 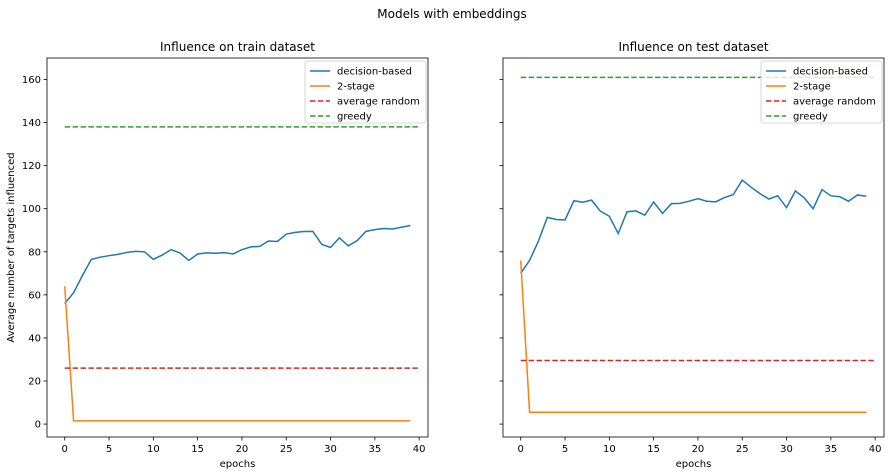 What do you see at coordinates (875, 449) in the screenshot?
I see `test-x-tick-label: 40` at bounding box center [875, 449].